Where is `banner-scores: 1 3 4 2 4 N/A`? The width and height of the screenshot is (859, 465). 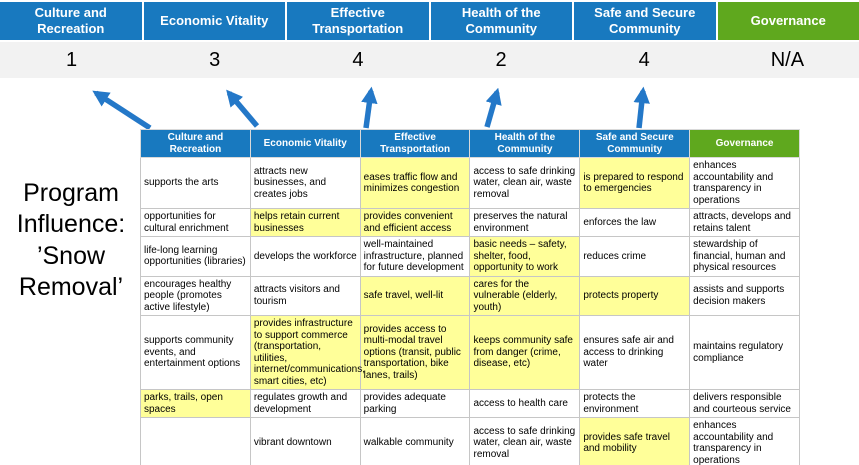 banner-scores: 1 3 4 2 4 N/A is located at coordinates (429, 60).